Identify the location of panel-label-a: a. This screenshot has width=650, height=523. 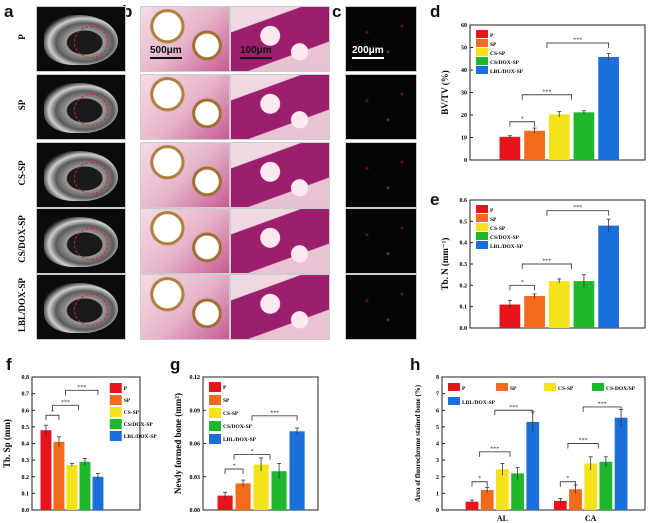
(9, 11).